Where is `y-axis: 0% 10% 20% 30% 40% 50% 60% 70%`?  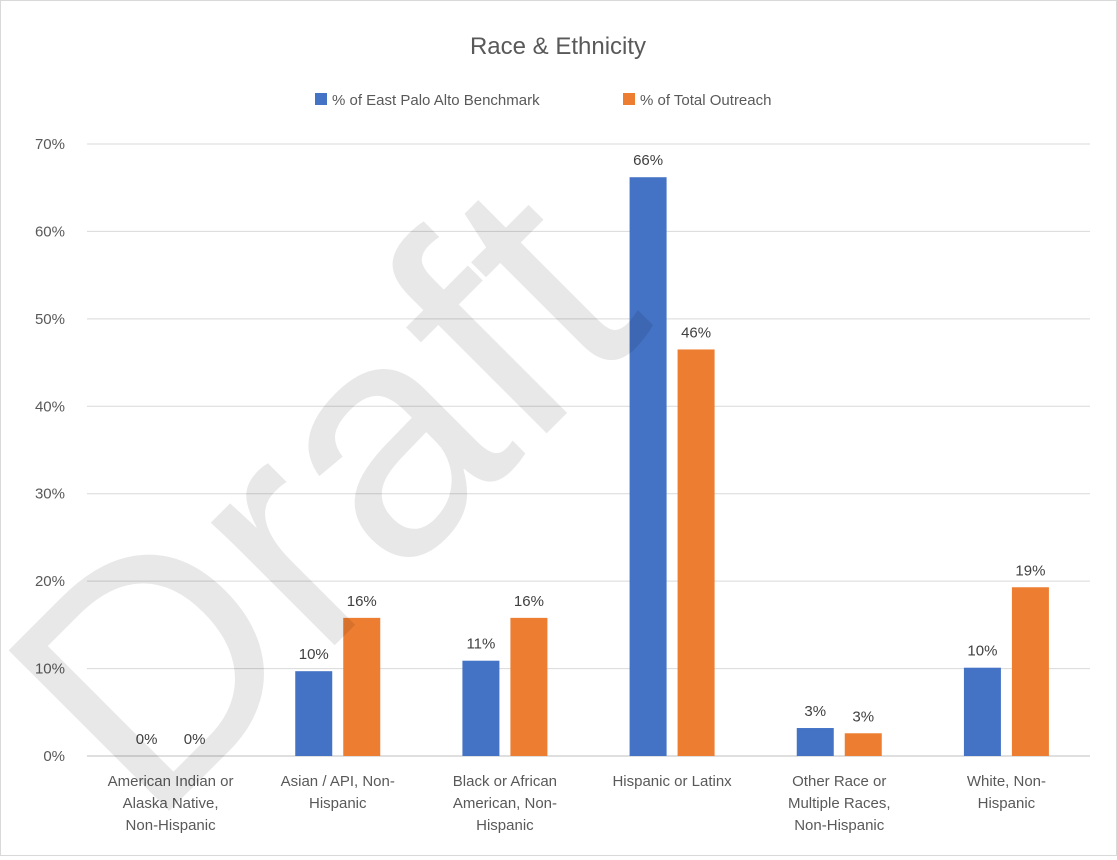
y-axis: 0% 10% 20% 30% 40% 50% 60% 70% is located at coordinates (50, 450).